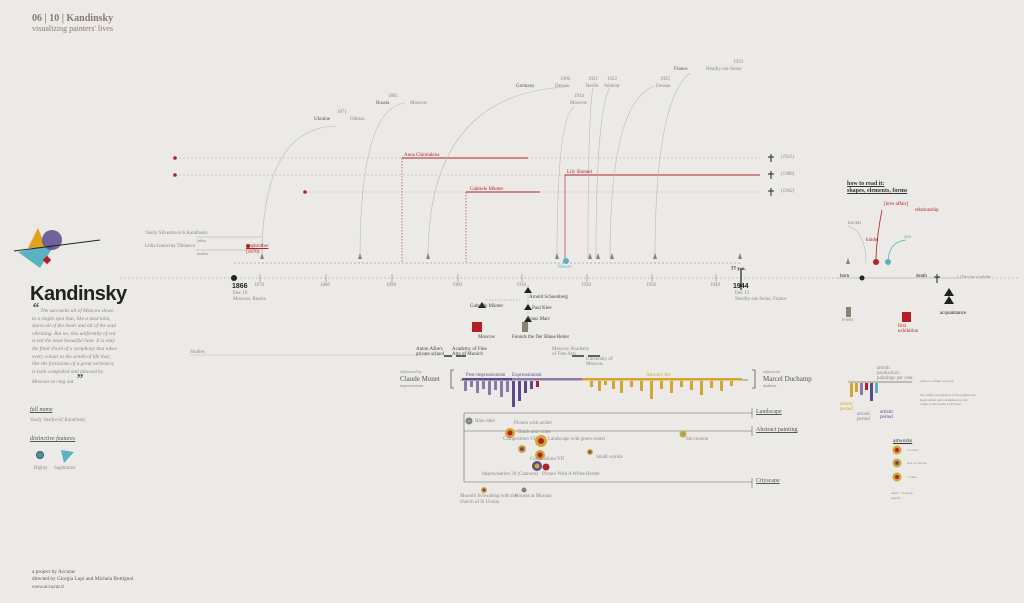  Describe the element at coordinates (768, 481) in the screenshot. I see `theme-cityscape: Cityscape` at that location.